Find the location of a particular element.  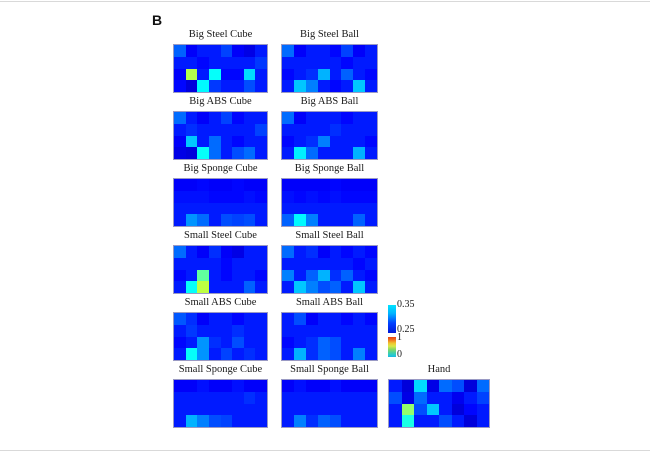

heatmap-title: Small Steel Ball is located at coordinates (329, 235).